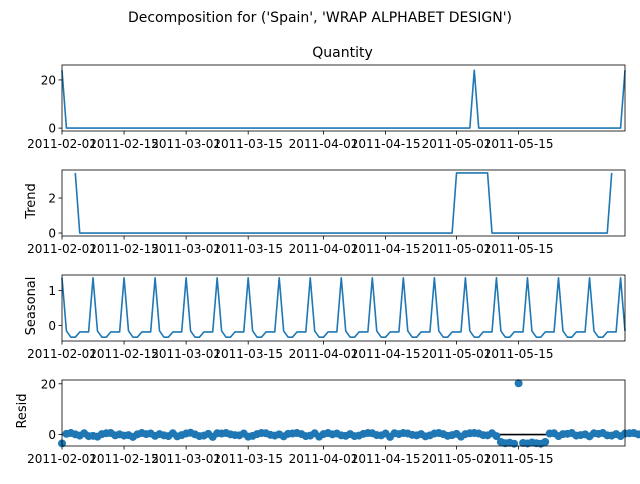  I want to click on trend-axes-frame, so click(343, 203).